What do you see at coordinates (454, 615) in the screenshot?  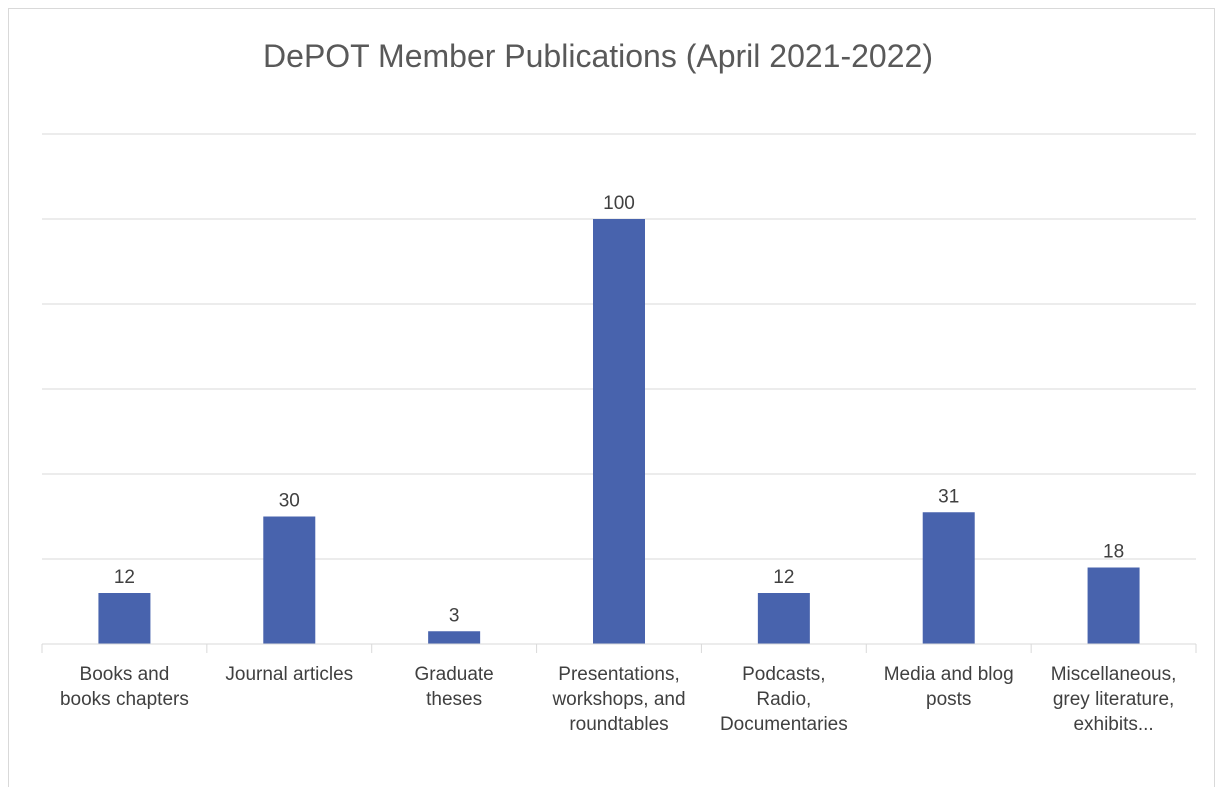 I see `data-label-2: 3` at bounding box center [454, 615].